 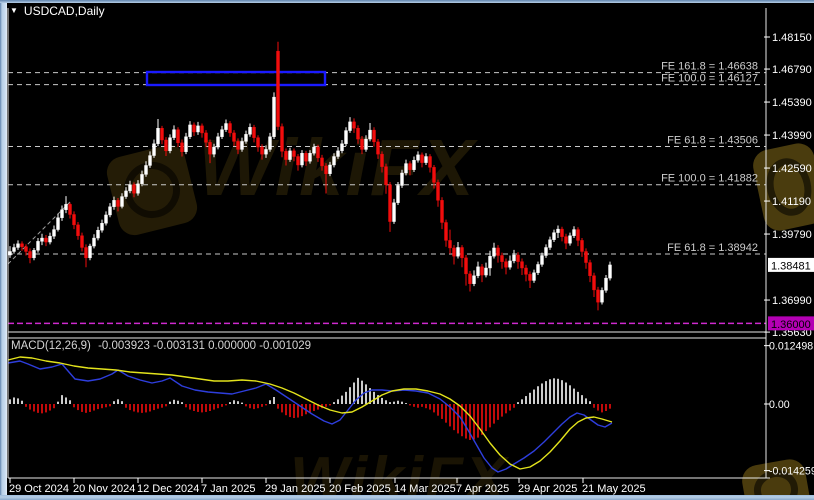 I want to click on fe-level-label: FE 161.8 = 1.46638, so click(x=709, y=67).